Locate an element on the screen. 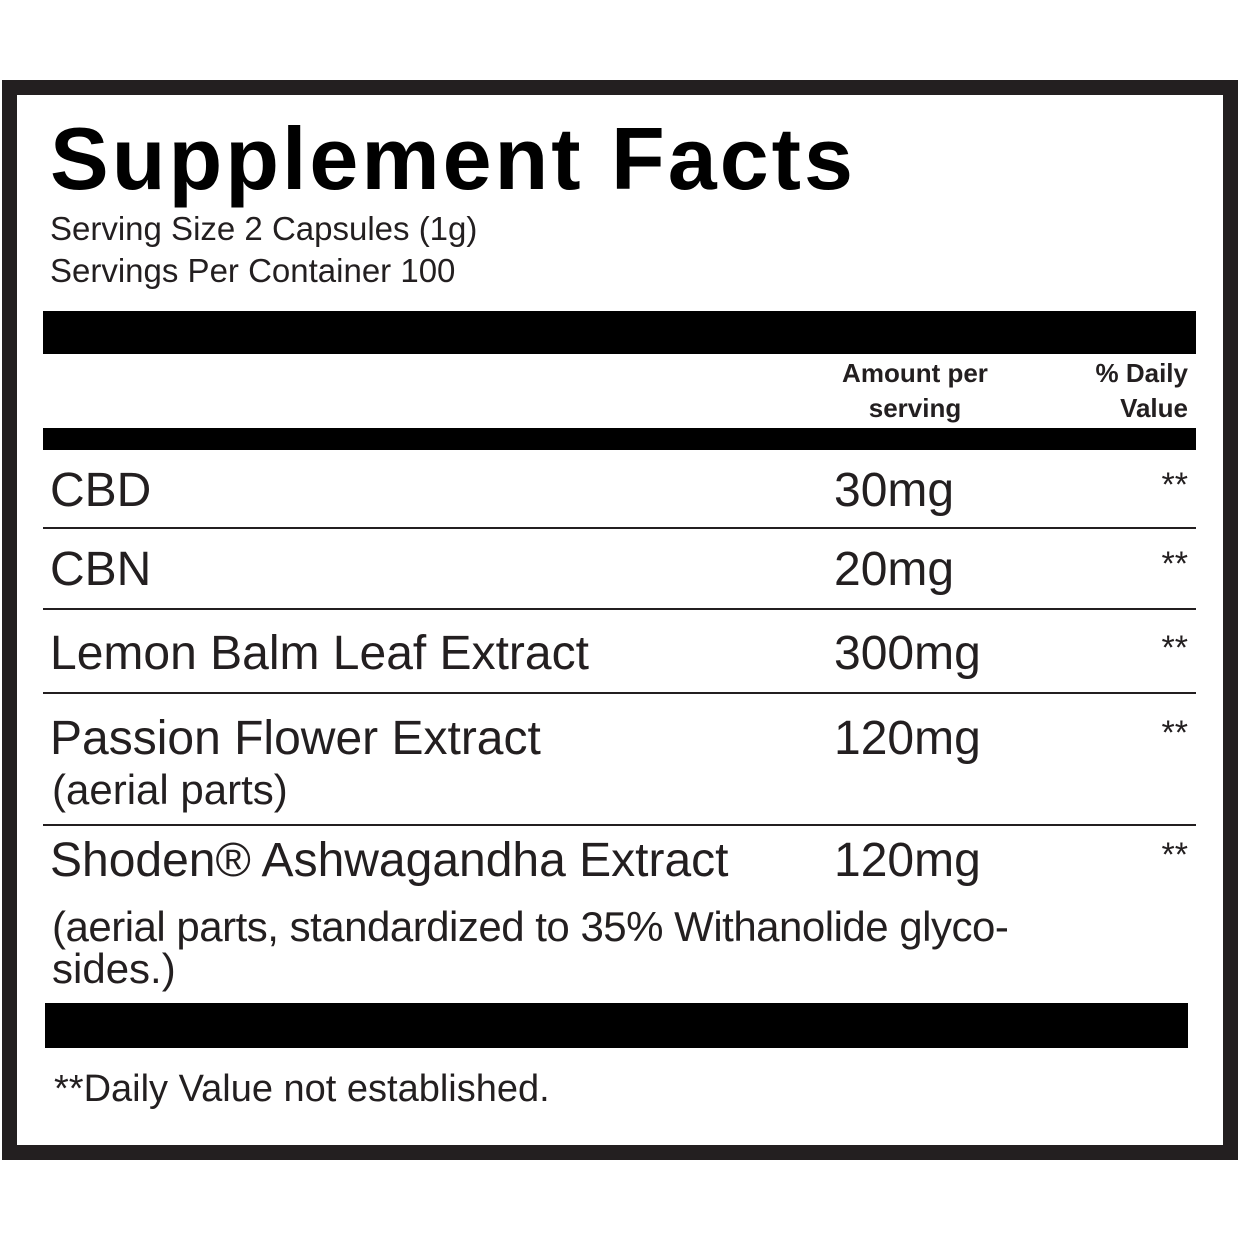 This screenshot has height=1240, width=1240. ingredient-amount: 20mg is located at coordinates (894, 569).